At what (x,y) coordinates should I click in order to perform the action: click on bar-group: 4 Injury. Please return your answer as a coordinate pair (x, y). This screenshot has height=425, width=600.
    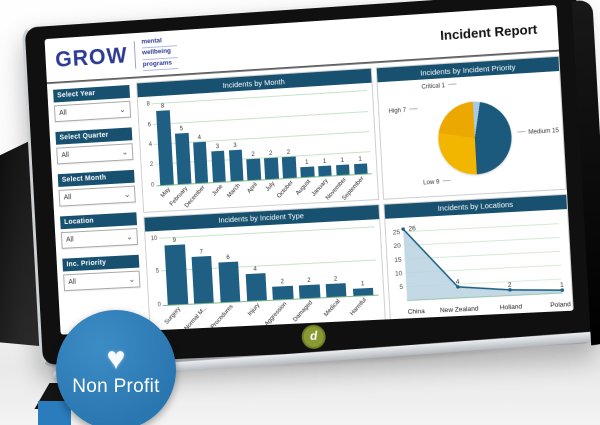
    Looking at the image, I should click on (255, 275).